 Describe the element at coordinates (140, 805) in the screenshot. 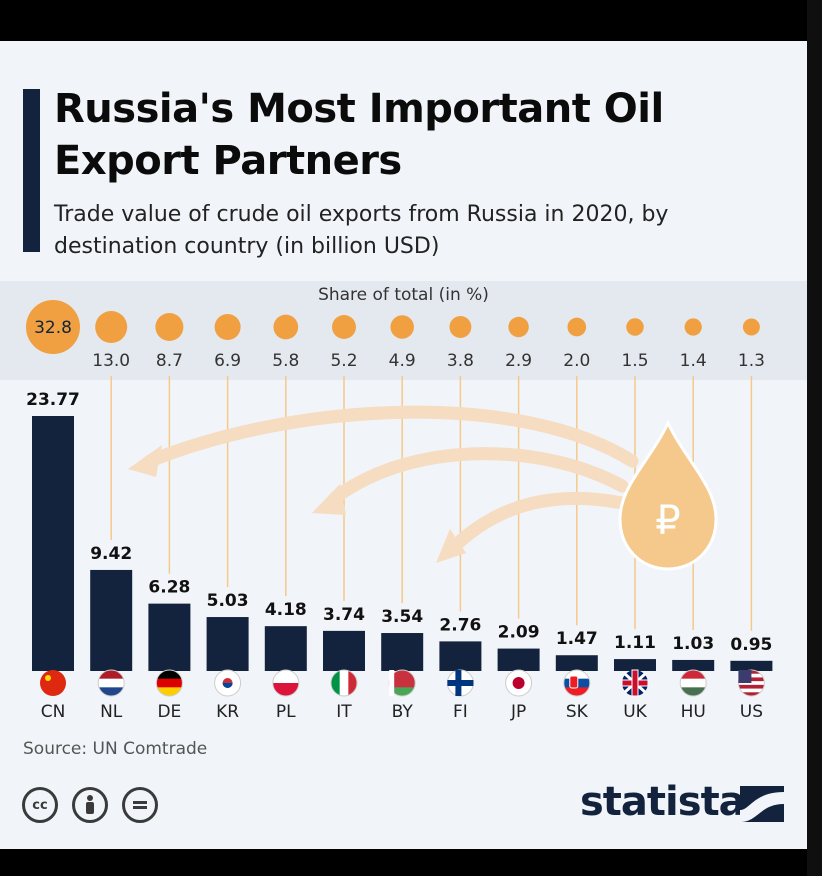

I see `no-derivatives-icon` at that location.